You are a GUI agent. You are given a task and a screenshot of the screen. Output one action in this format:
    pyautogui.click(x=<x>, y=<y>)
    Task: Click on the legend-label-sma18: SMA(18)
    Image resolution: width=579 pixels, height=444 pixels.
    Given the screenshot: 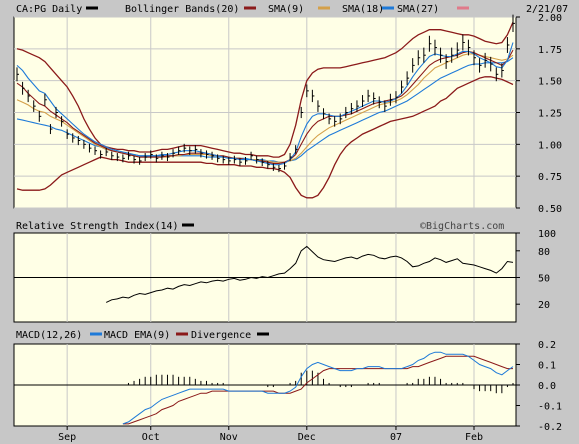 What is the action you would take?
    pyautogui.click(x=363, y=9)
    